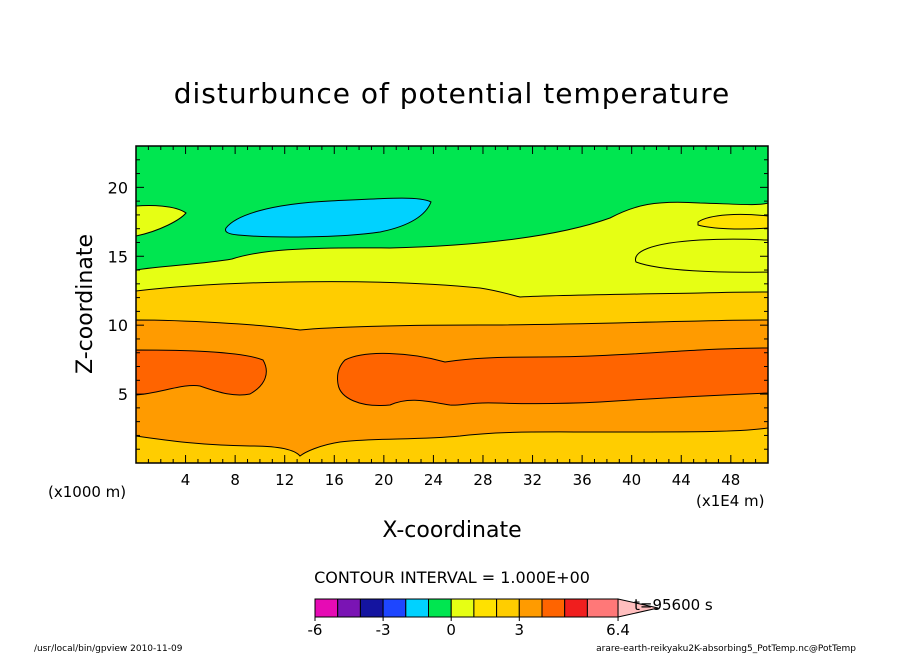 The width and height of the screenshot is (904, 654). I want to click on region-3-4-left, so click(201, 372).